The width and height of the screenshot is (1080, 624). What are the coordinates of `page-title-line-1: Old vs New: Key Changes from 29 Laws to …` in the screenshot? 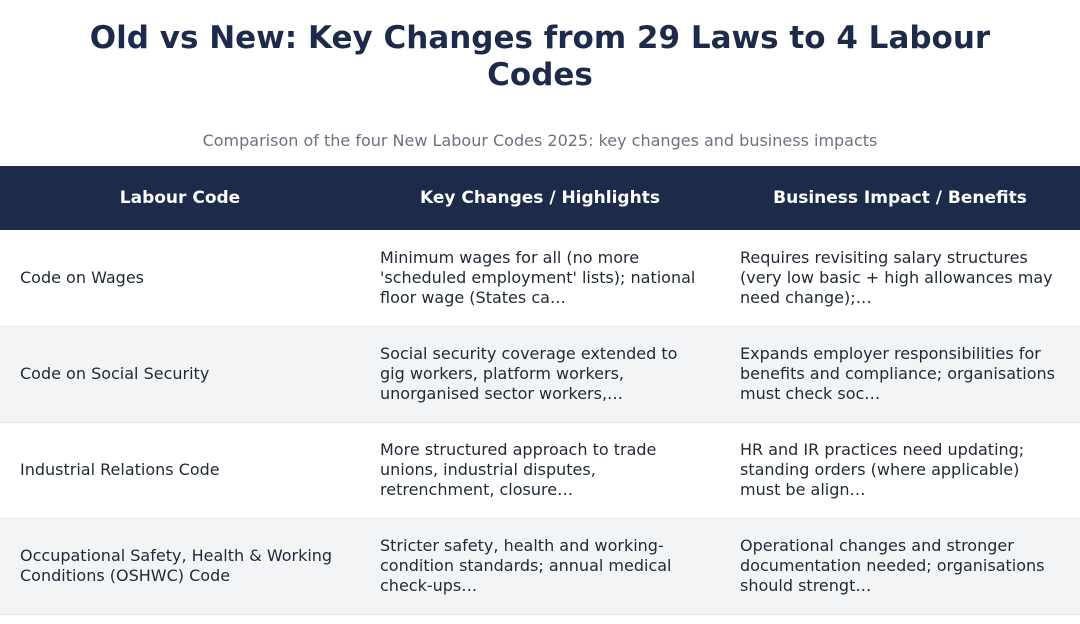 It's located at (540, 38).